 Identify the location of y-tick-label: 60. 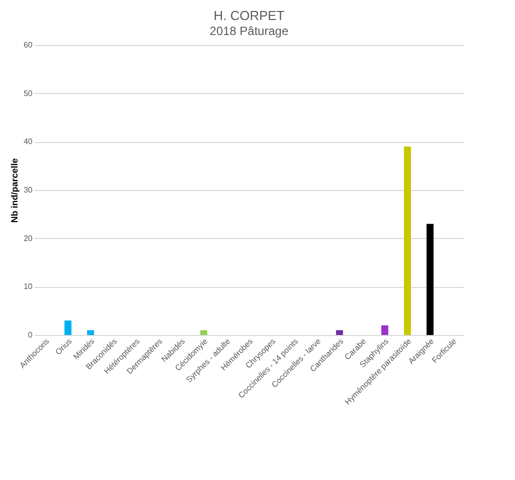
(29, 45).